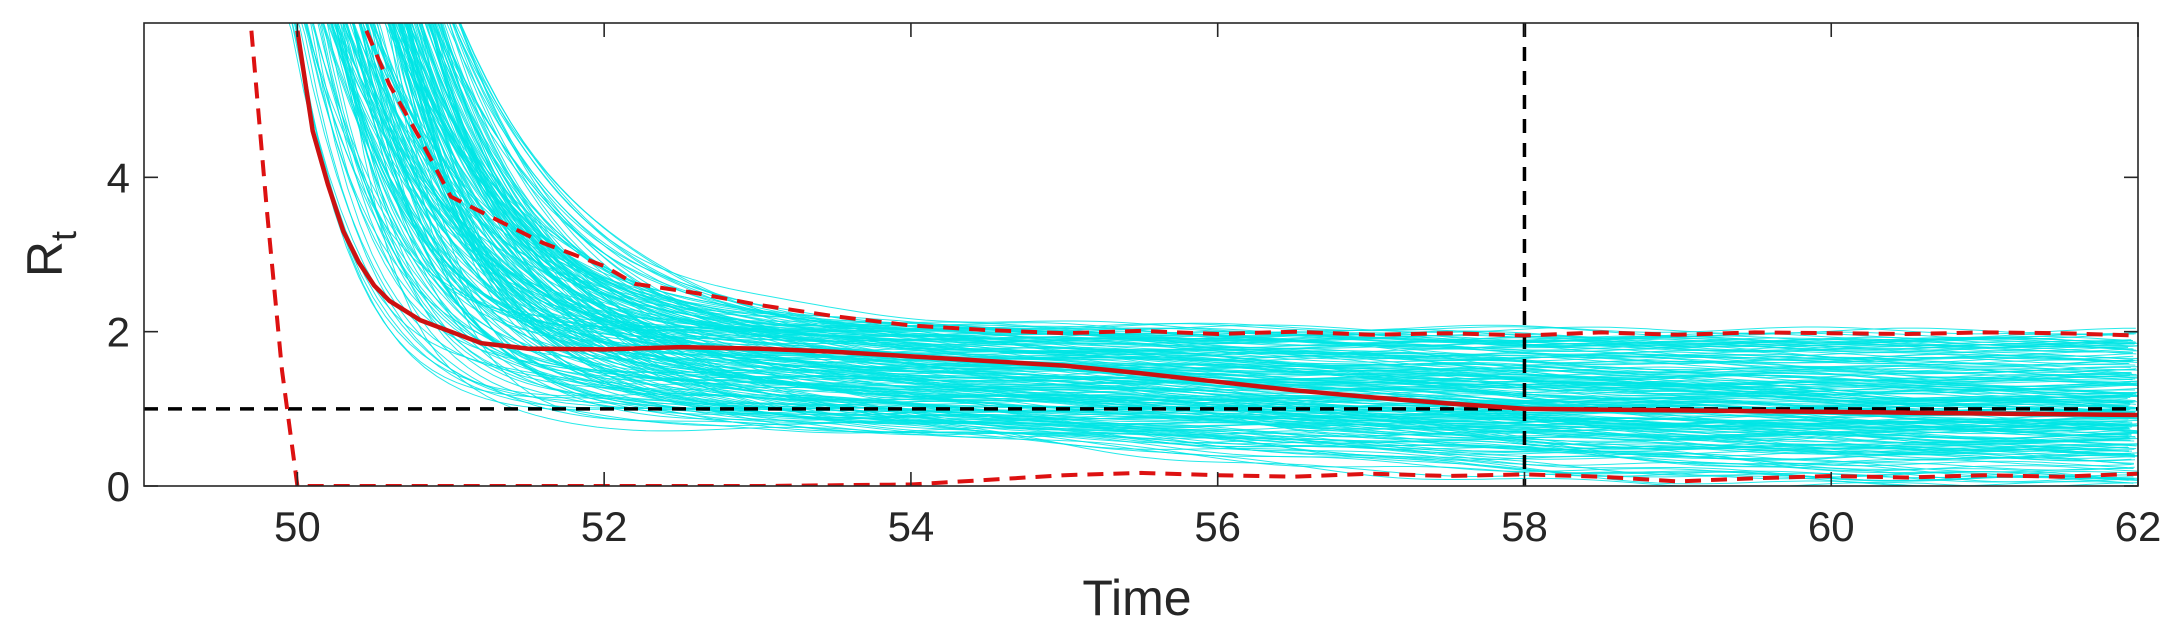 The image size is (2167, 643). Describe the element at coordinates (118, 486) in the screenshot. I see `y-tick-label: 0` at that location.